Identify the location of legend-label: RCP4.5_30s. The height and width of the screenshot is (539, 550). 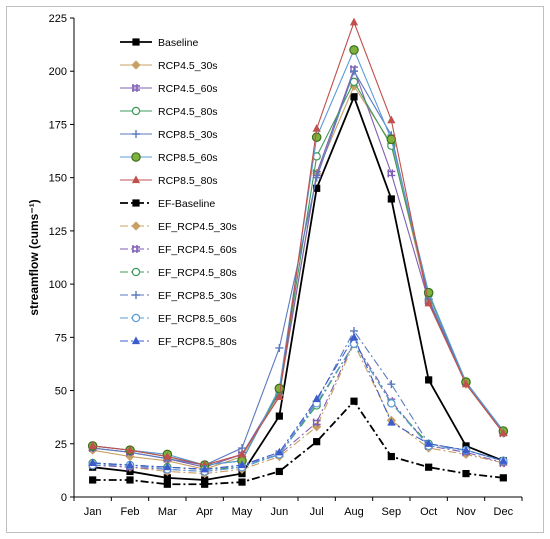
(188, 66).